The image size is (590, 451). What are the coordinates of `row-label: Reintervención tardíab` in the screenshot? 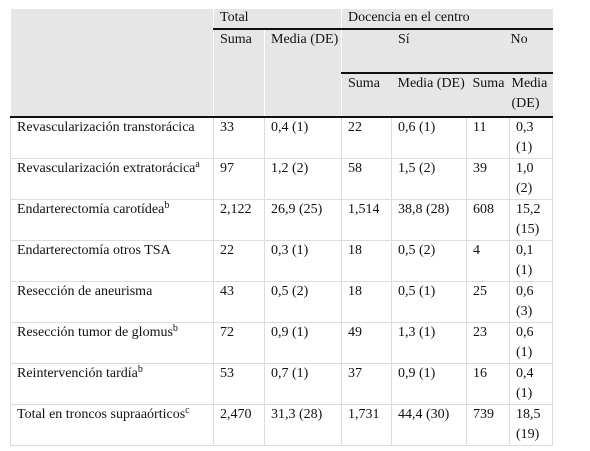 It's located at (112, 384).